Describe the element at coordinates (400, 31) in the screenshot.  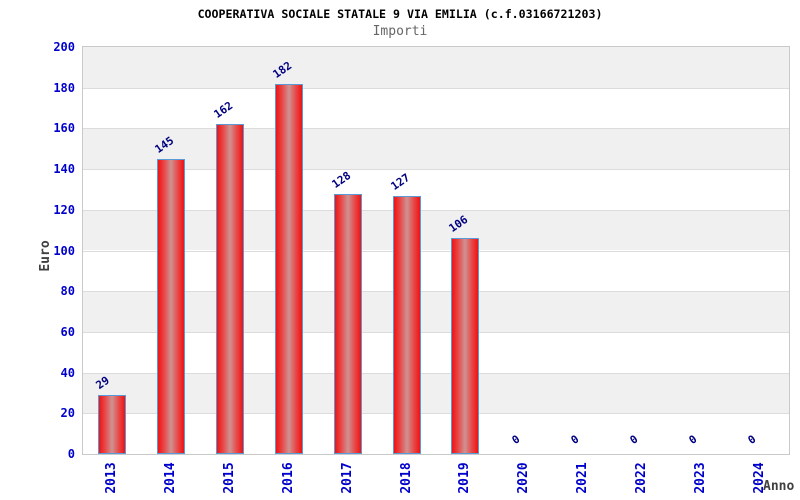
I see `chart-subtitle: Importi` at that location.